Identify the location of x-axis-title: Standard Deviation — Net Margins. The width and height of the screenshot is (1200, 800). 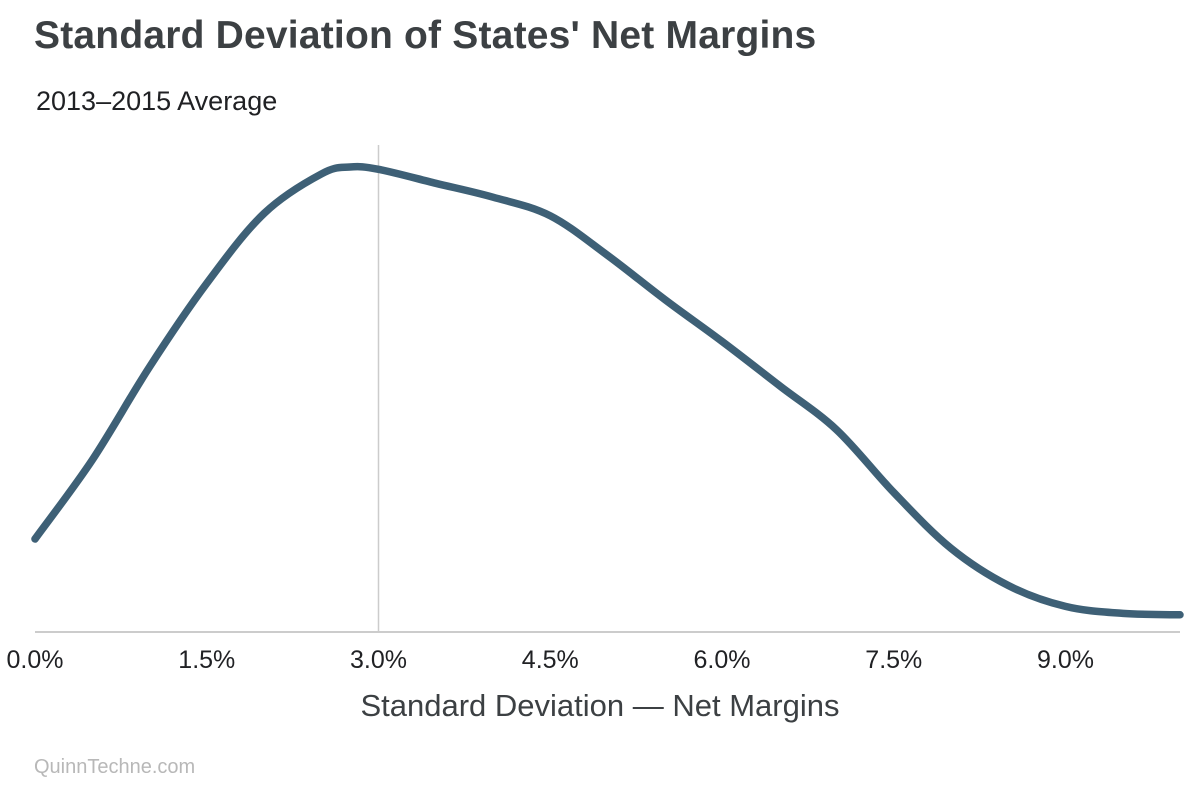
(600, 705).